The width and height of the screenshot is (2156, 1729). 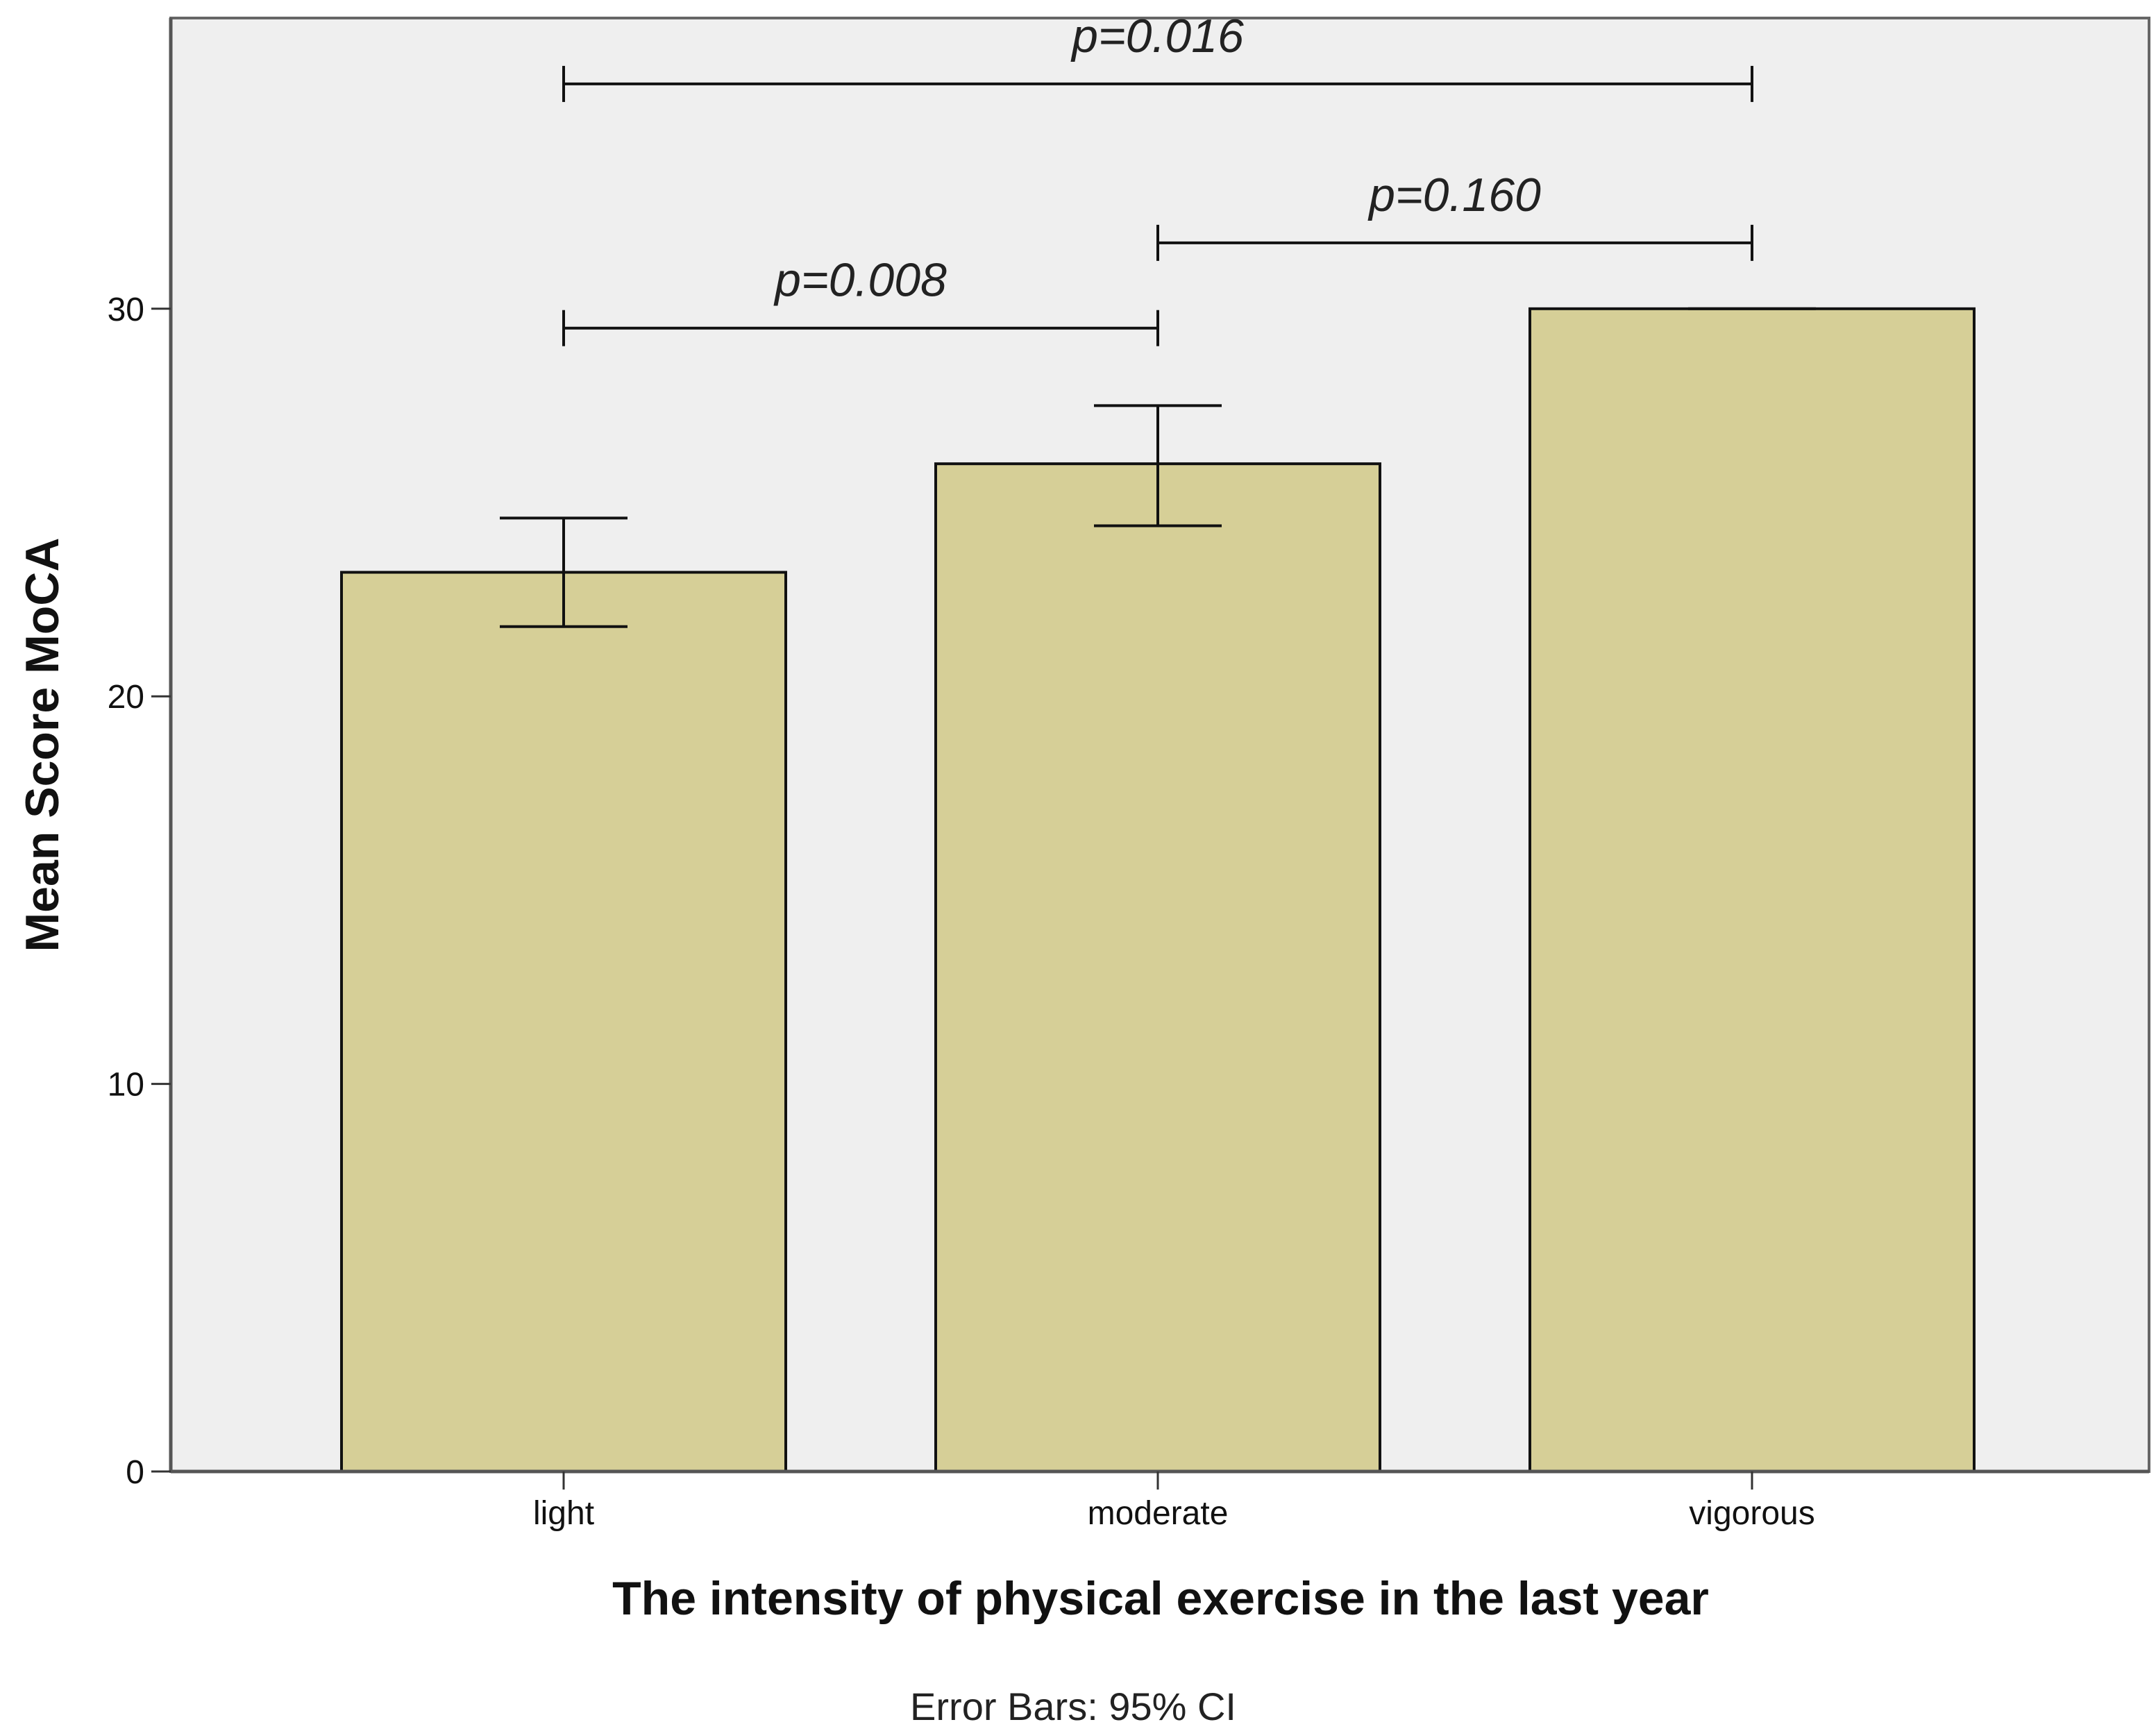 I want to click on error-bar-moderate, so click(x=1158, y=466).